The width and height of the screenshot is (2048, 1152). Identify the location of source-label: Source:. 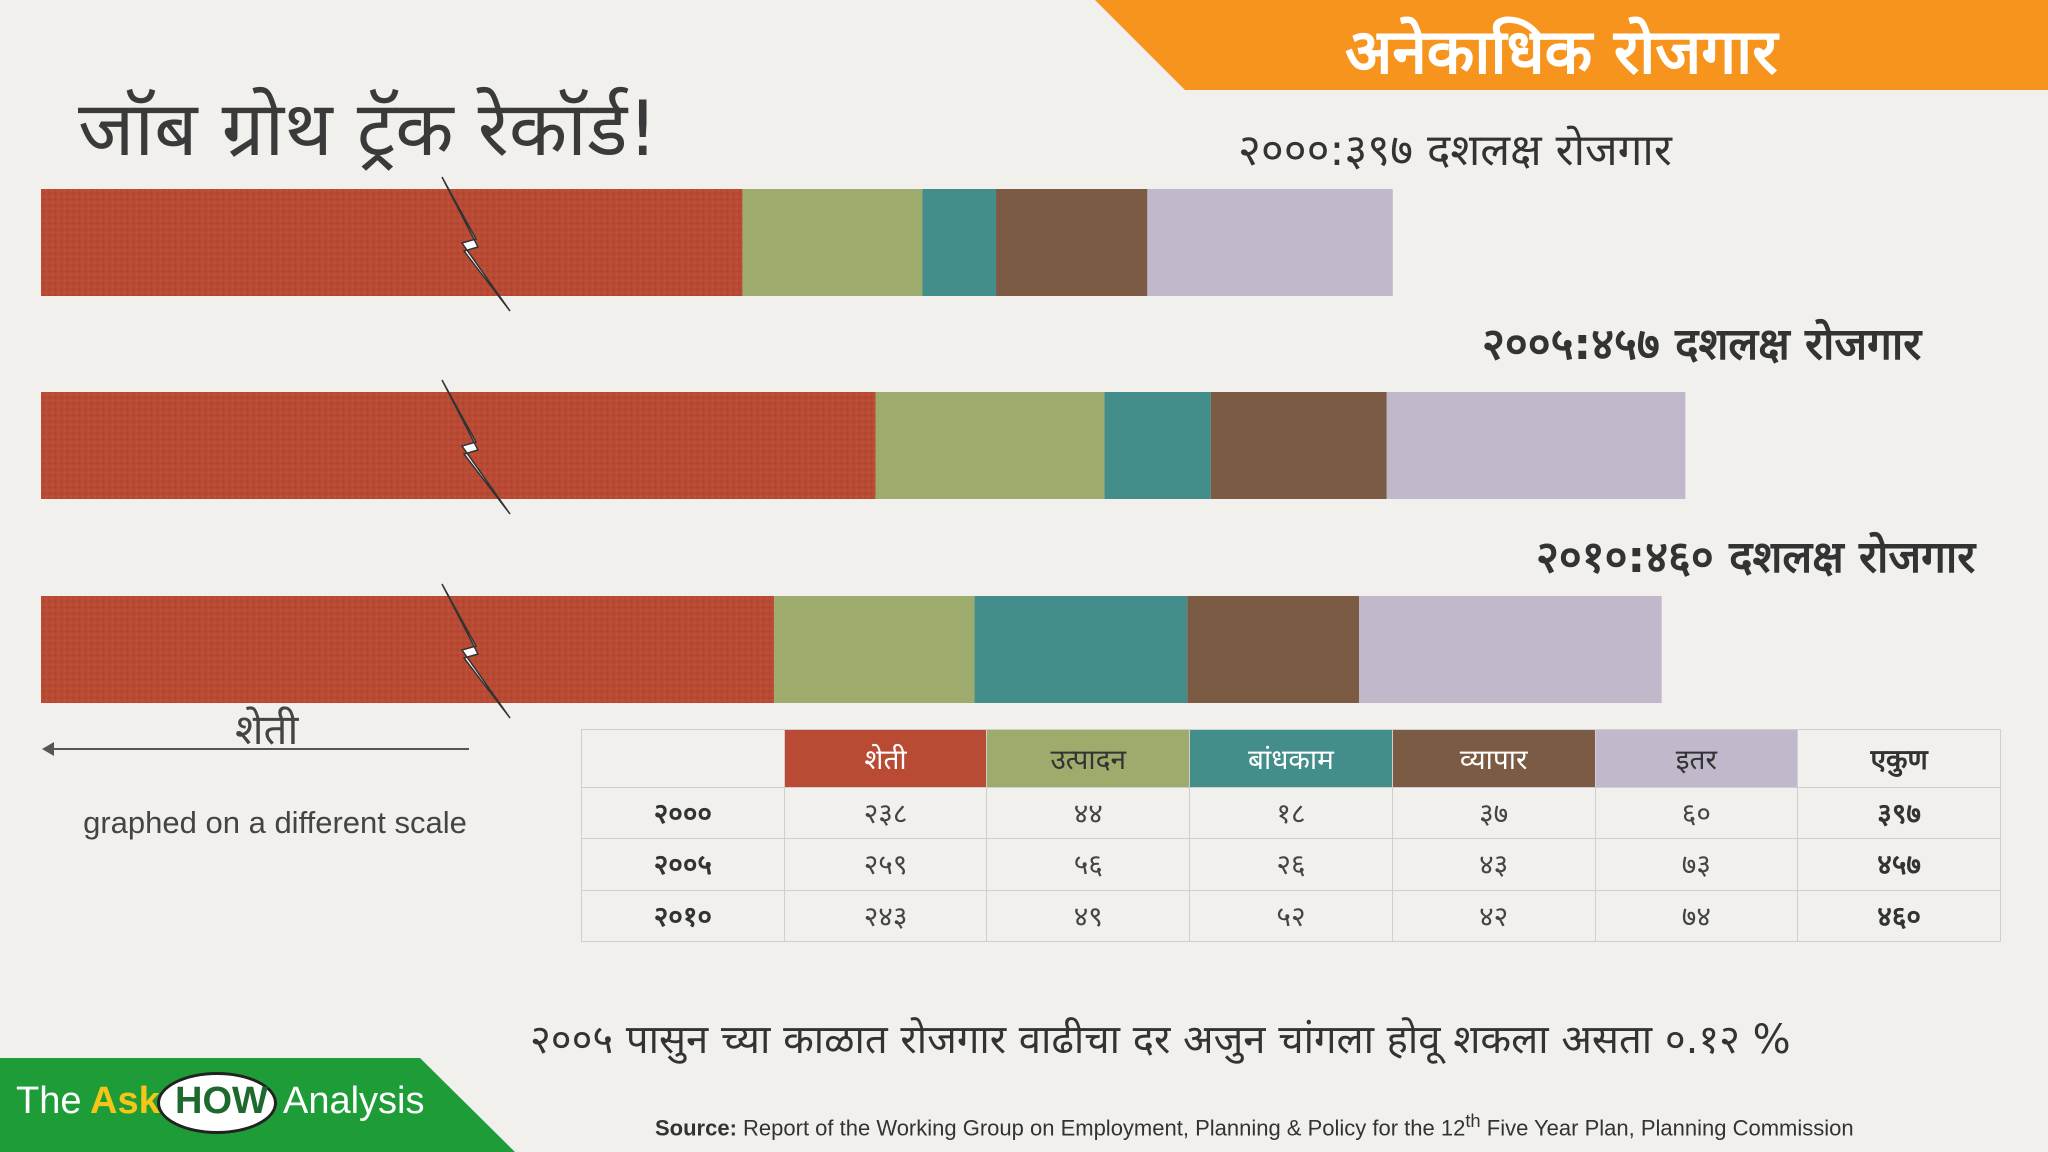
(696, 1128).